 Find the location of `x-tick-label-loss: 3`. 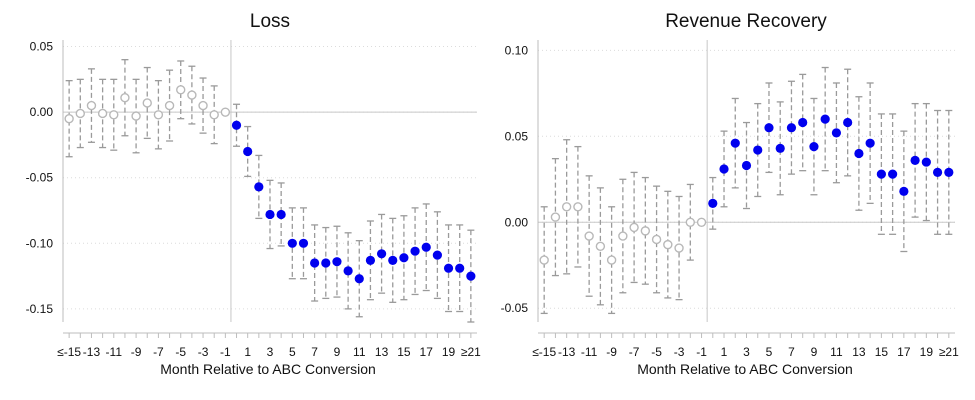

x-tick-label-loss: 3 is located at coordinates (270, 352).